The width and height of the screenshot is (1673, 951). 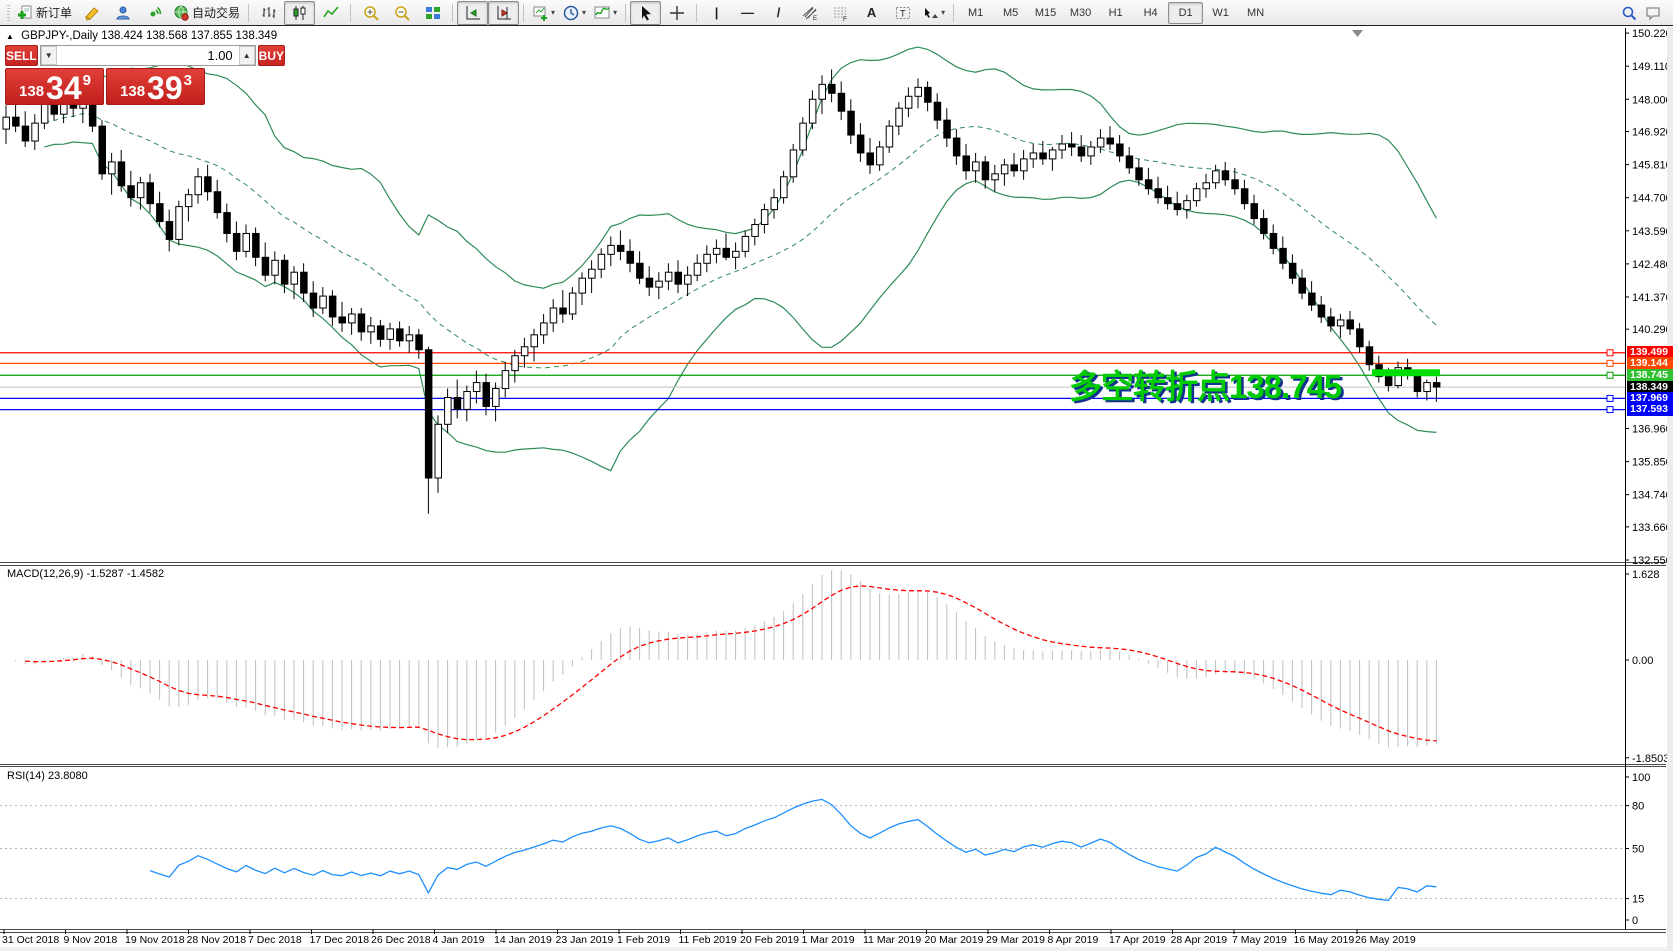 What do you see at coordinates (271, 55) in the screenshot?
I see `buy-button: BUY` at bounding box center [271, 55].